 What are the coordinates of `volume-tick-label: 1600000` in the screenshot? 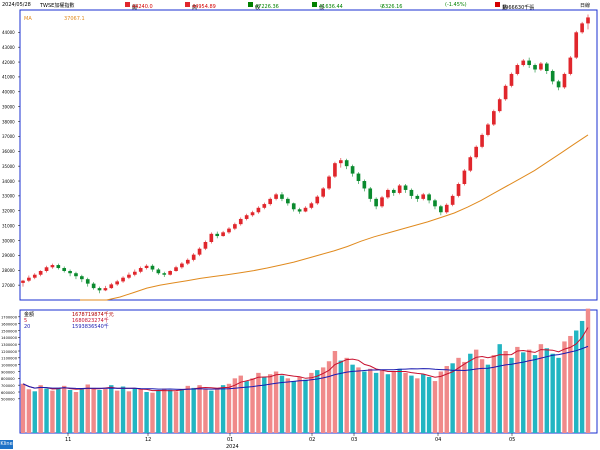 It's located at (9, 324).